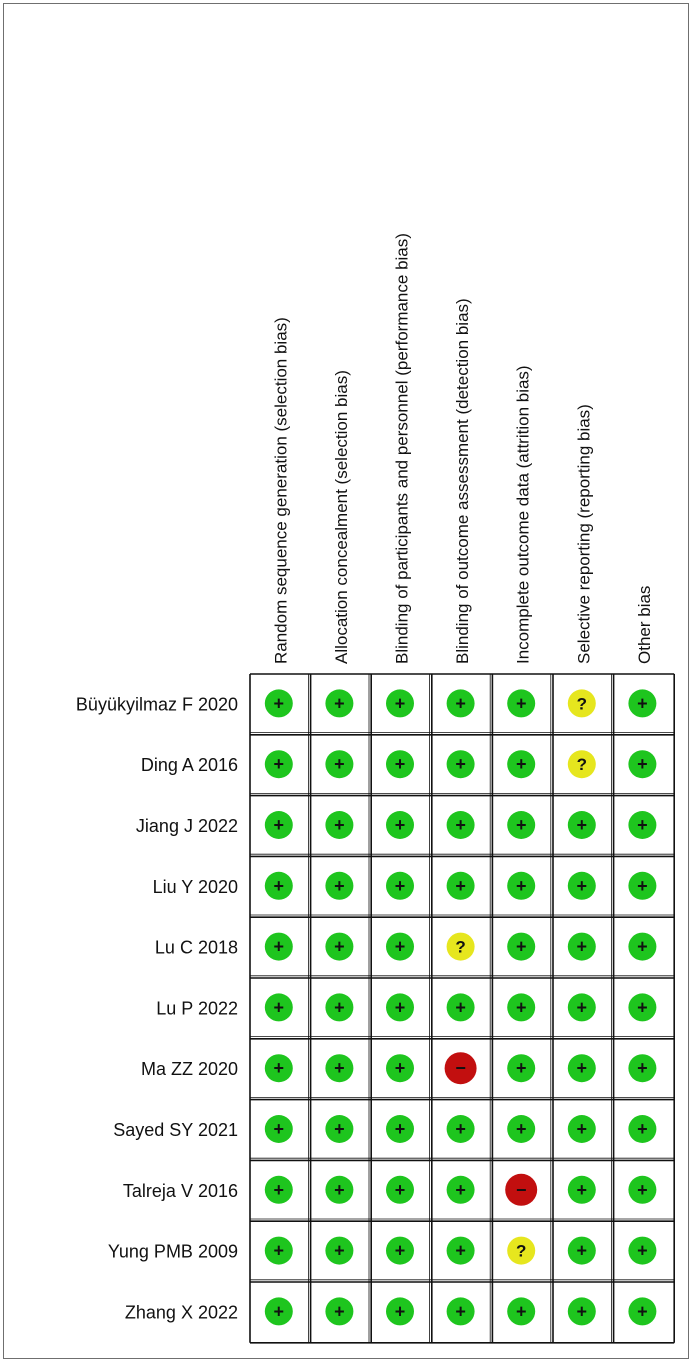  I want to click on study-label: Ma ZZ 2020, so click(189, 1069).